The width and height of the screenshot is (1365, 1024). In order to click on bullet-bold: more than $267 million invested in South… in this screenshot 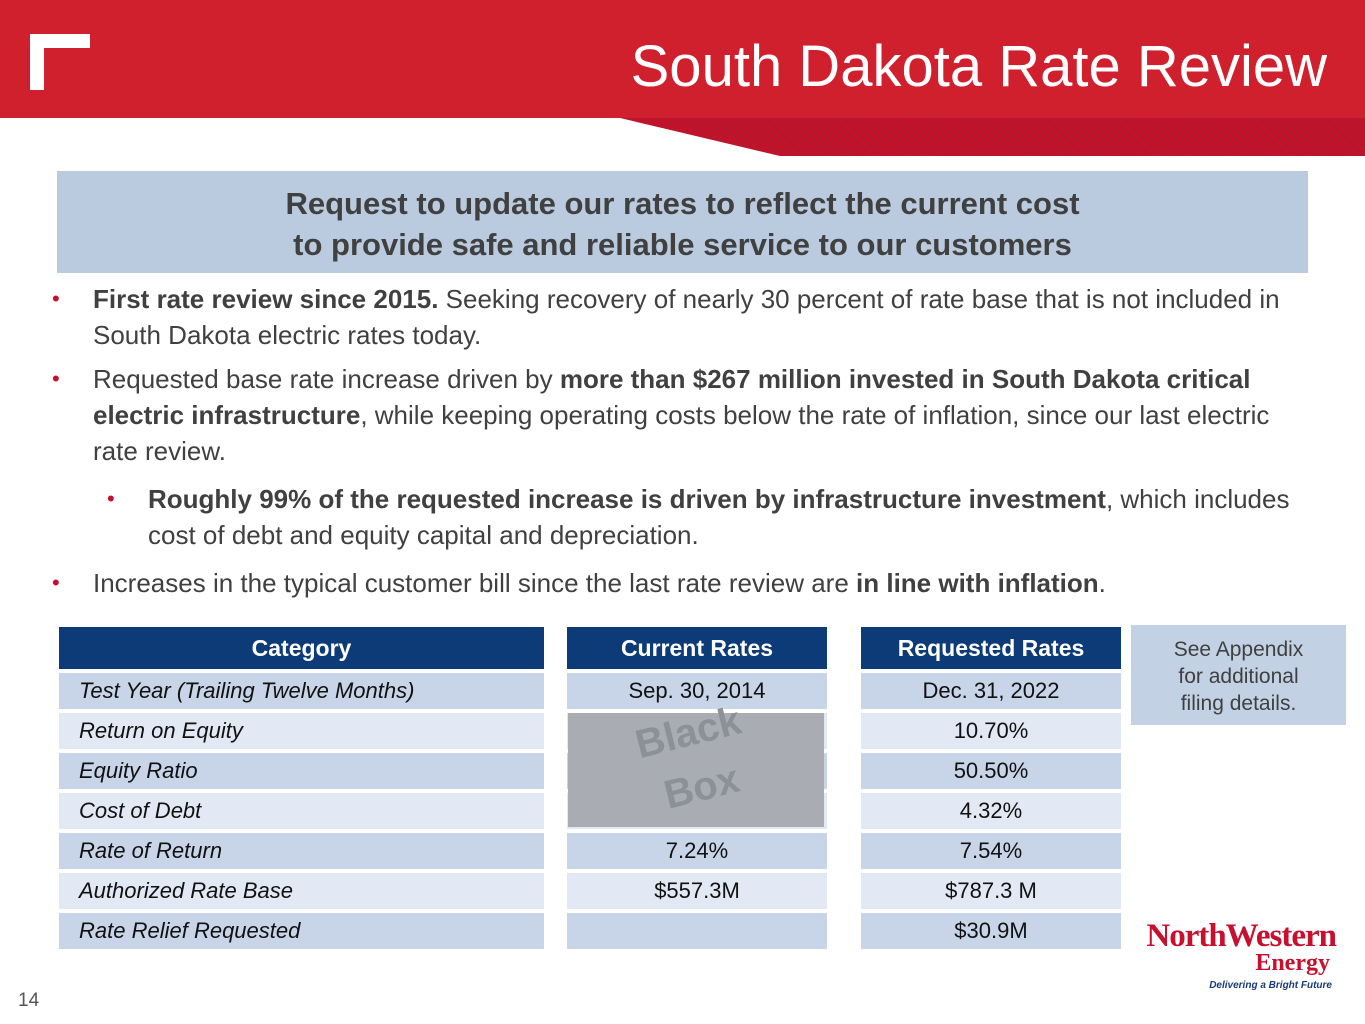, I will do `click(672, 397)`.